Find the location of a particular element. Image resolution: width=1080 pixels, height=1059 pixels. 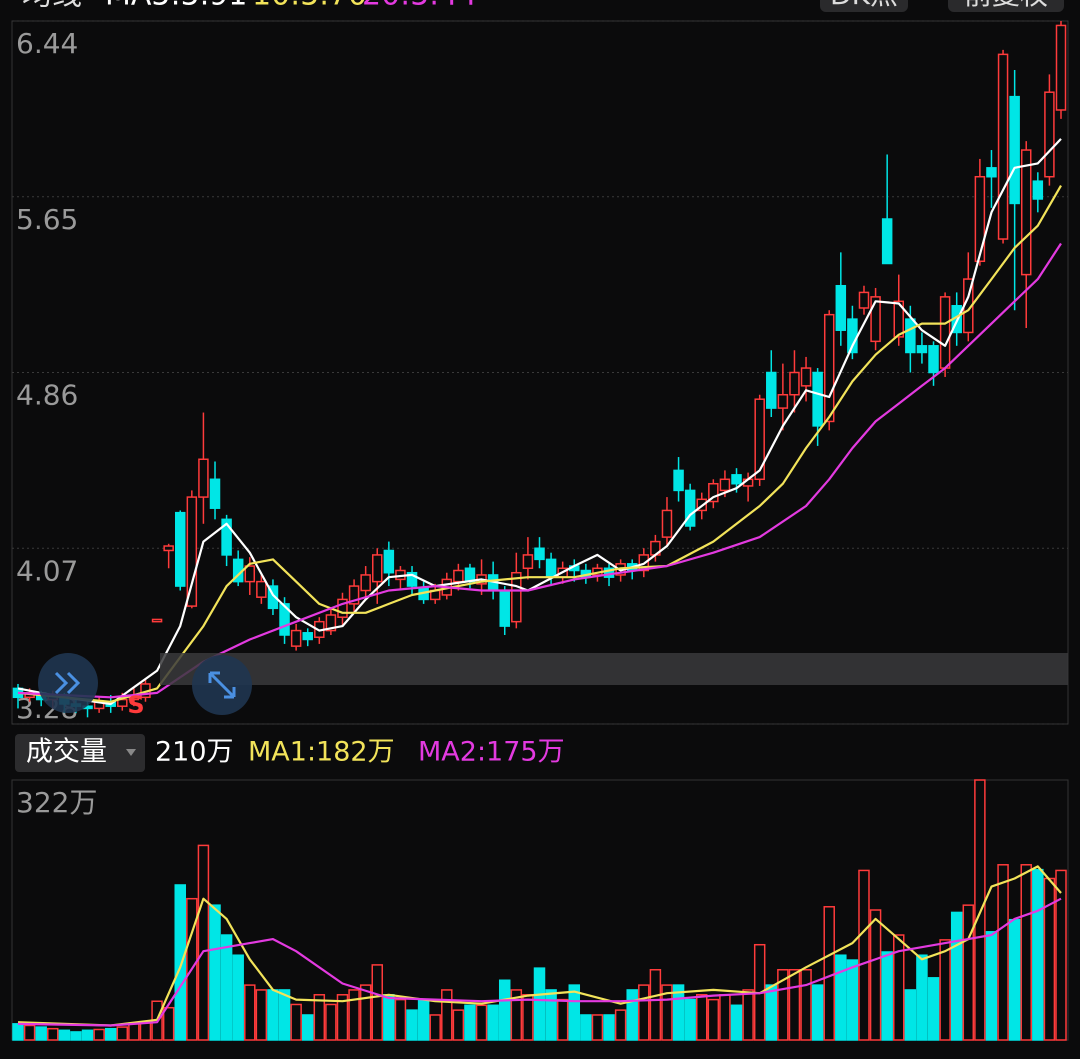

volume-ma1: MA1:182万 is located at coordinates (321, 752).